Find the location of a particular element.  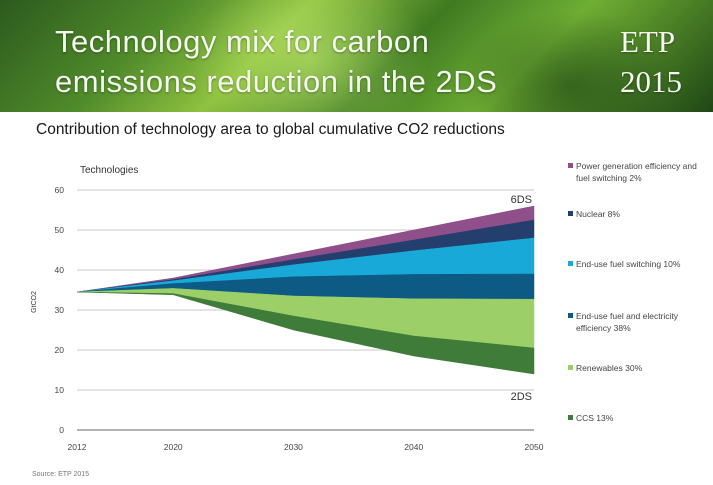

banner-title-line2: emissions reduction in the 2DS is located at coordinates (276, 81).